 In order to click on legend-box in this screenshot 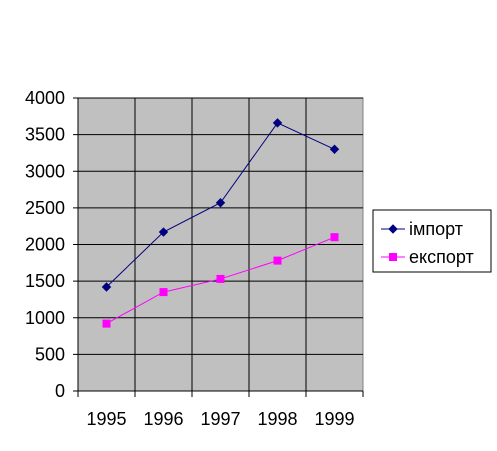, I will do `click(432, 241)`.